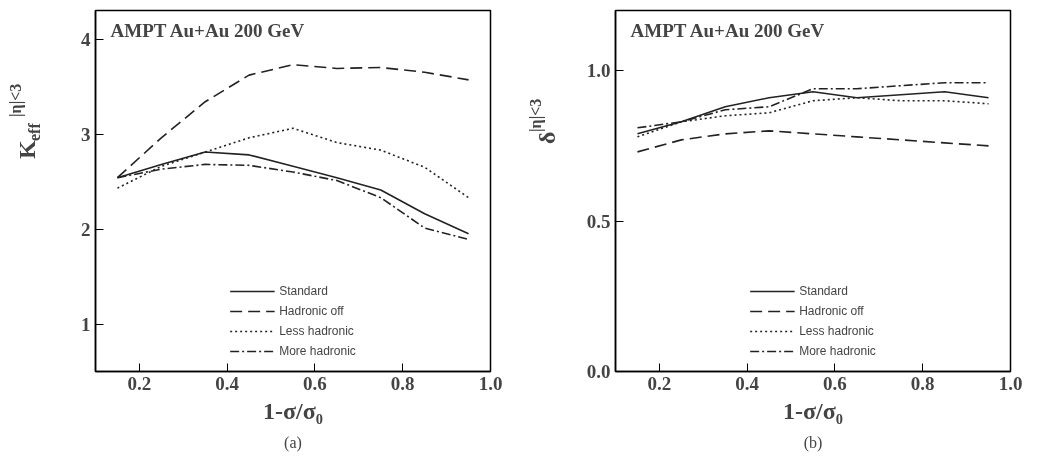 This screenshot has height=460, width=1047. I want to click on y-tick-label: 2, so click(86, 229).